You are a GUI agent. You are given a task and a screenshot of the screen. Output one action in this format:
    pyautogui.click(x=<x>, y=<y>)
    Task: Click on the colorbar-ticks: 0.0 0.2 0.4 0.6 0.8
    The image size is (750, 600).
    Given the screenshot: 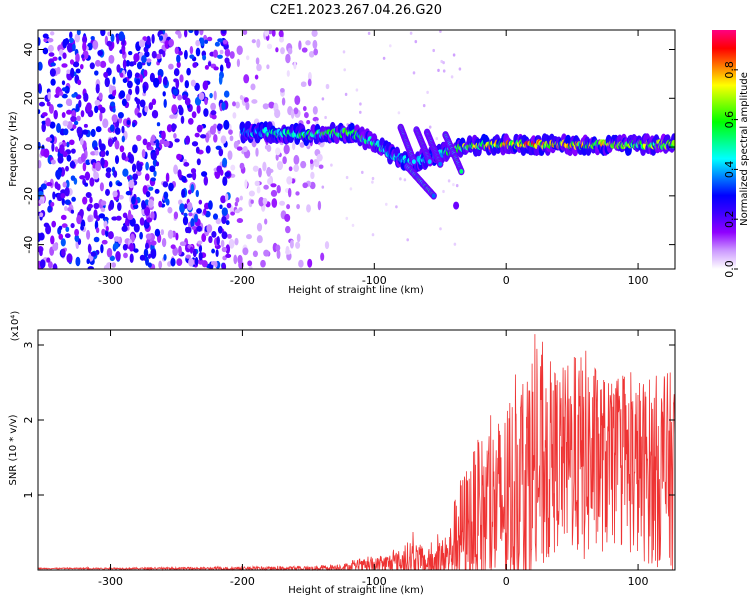 What is the action you would take?
    pyautogui.click(x=730, y=169)
    